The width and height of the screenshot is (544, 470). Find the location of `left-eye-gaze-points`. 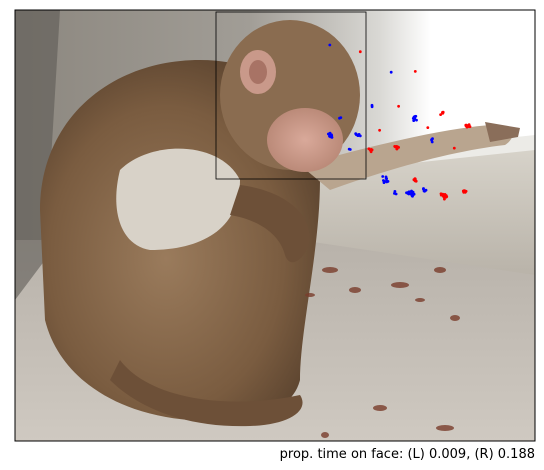

left-eye-gaze-points is located at coordinates (380, 120).